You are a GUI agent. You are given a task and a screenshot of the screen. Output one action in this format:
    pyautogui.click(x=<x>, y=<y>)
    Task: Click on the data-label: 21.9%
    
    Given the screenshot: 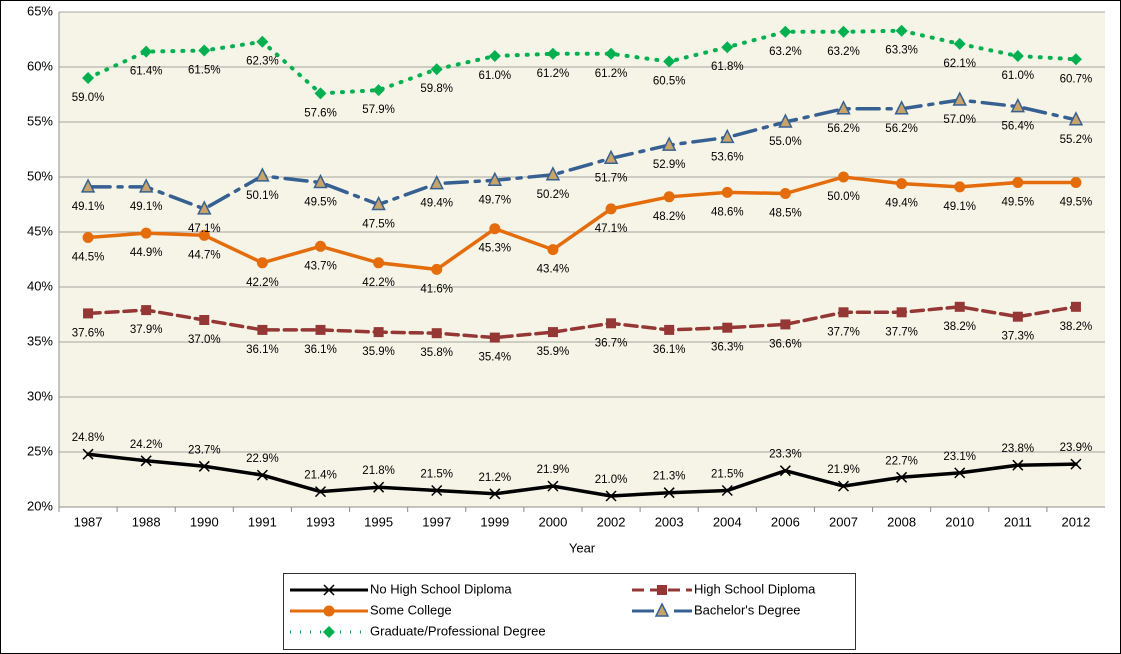 What is the action you would take?
    pyautogui.click(x=843, y=470)
    